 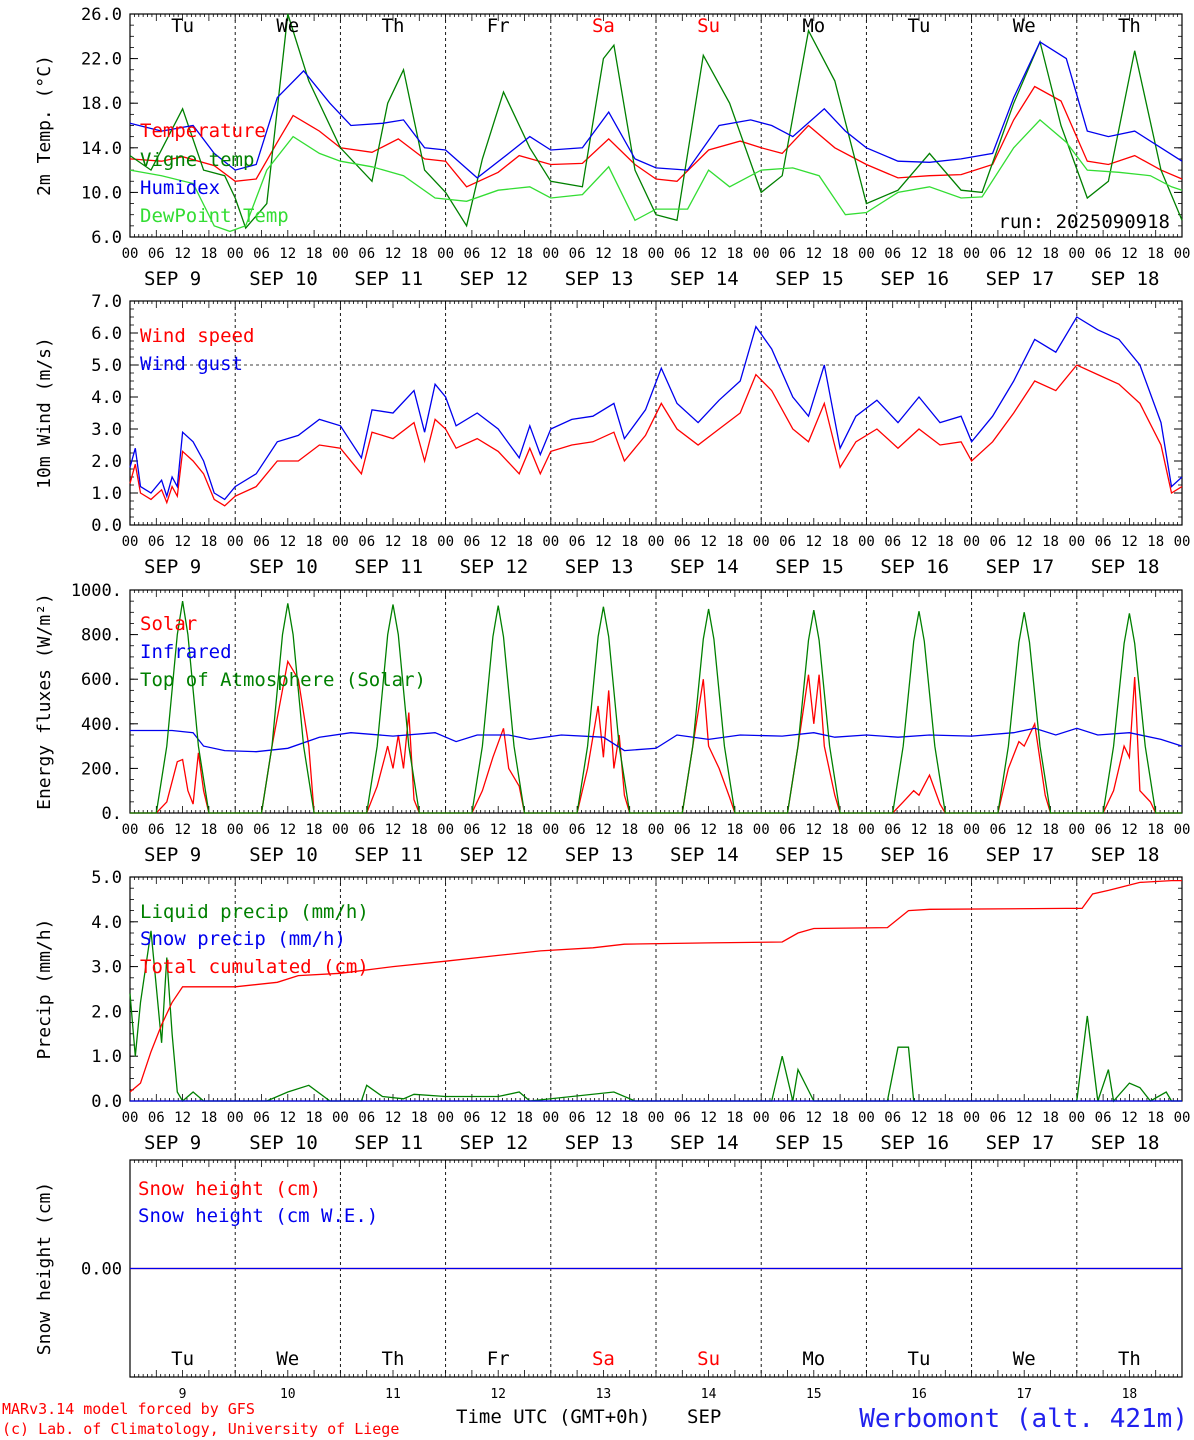 What do you see at coordinates (809, 567) in the screenshot?
I see `date-label: SEP 15` at bounding box center [809, 567].